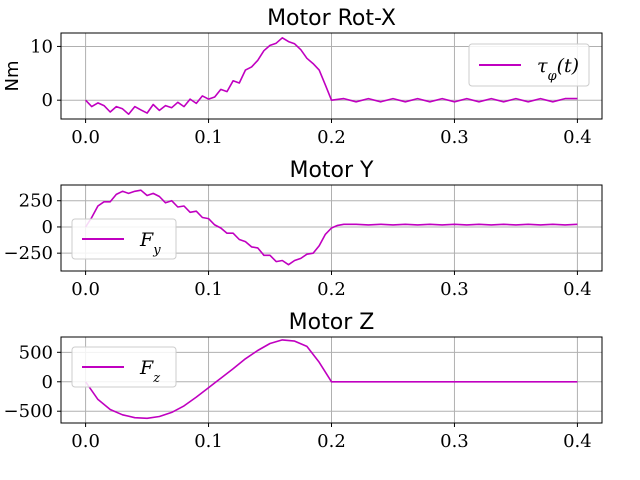 This screenshot has width=640, height=480. What do you see at coordinates (36, 352) in the screenshot?
I see `y-tick-label: 500` at bounding box center [36, 352].